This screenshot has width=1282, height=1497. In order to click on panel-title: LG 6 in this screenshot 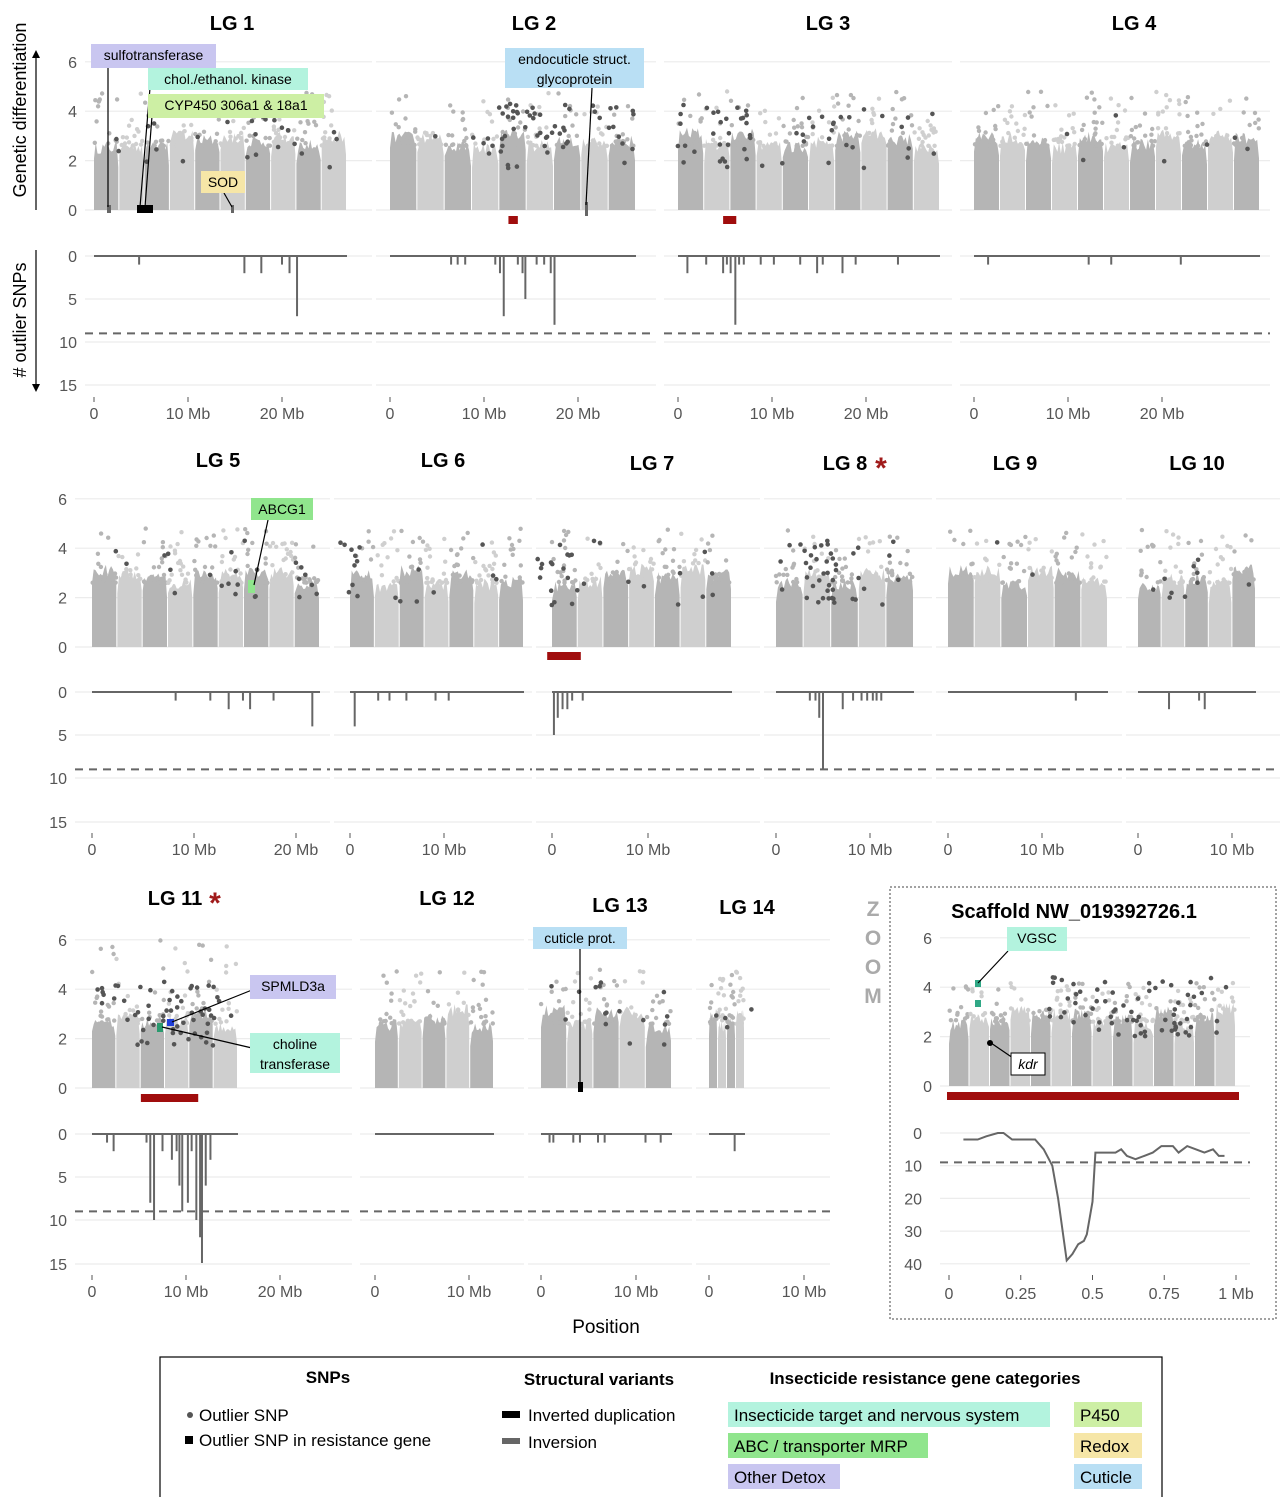, I will do `click(443, 461)`.